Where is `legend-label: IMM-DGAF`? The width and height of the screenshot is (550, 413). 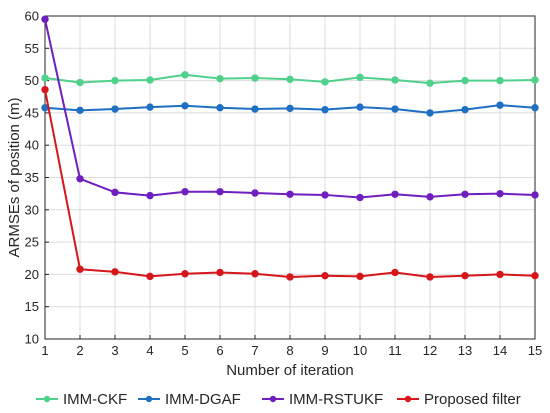 legend-label: IMM-DGAF is located at coordinates (203, 399).